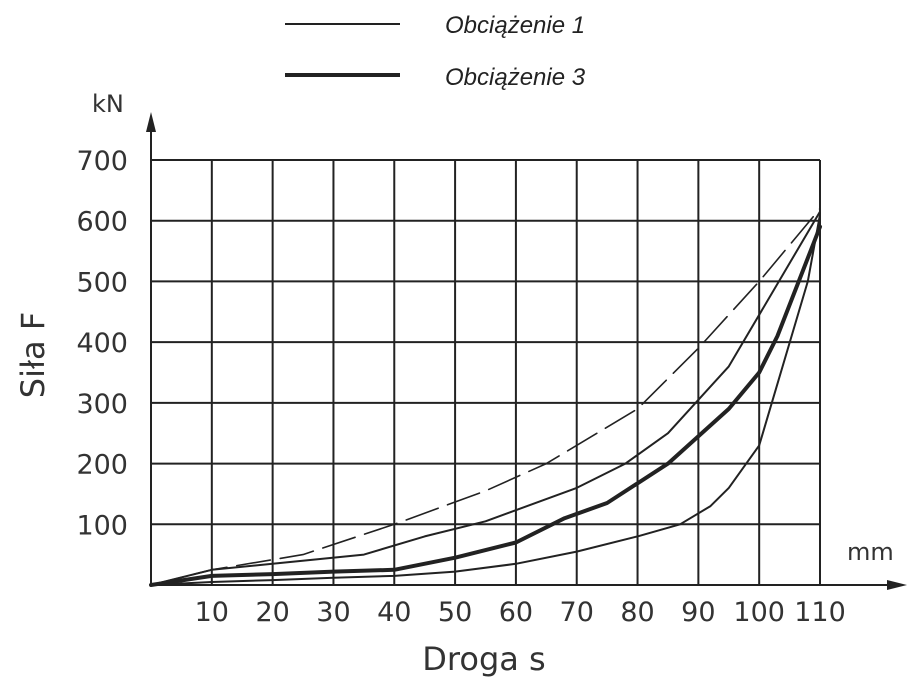  Describe the element at coordinates (637, 612) in the screenshot. I see `x-tick-label: 80` at that location.